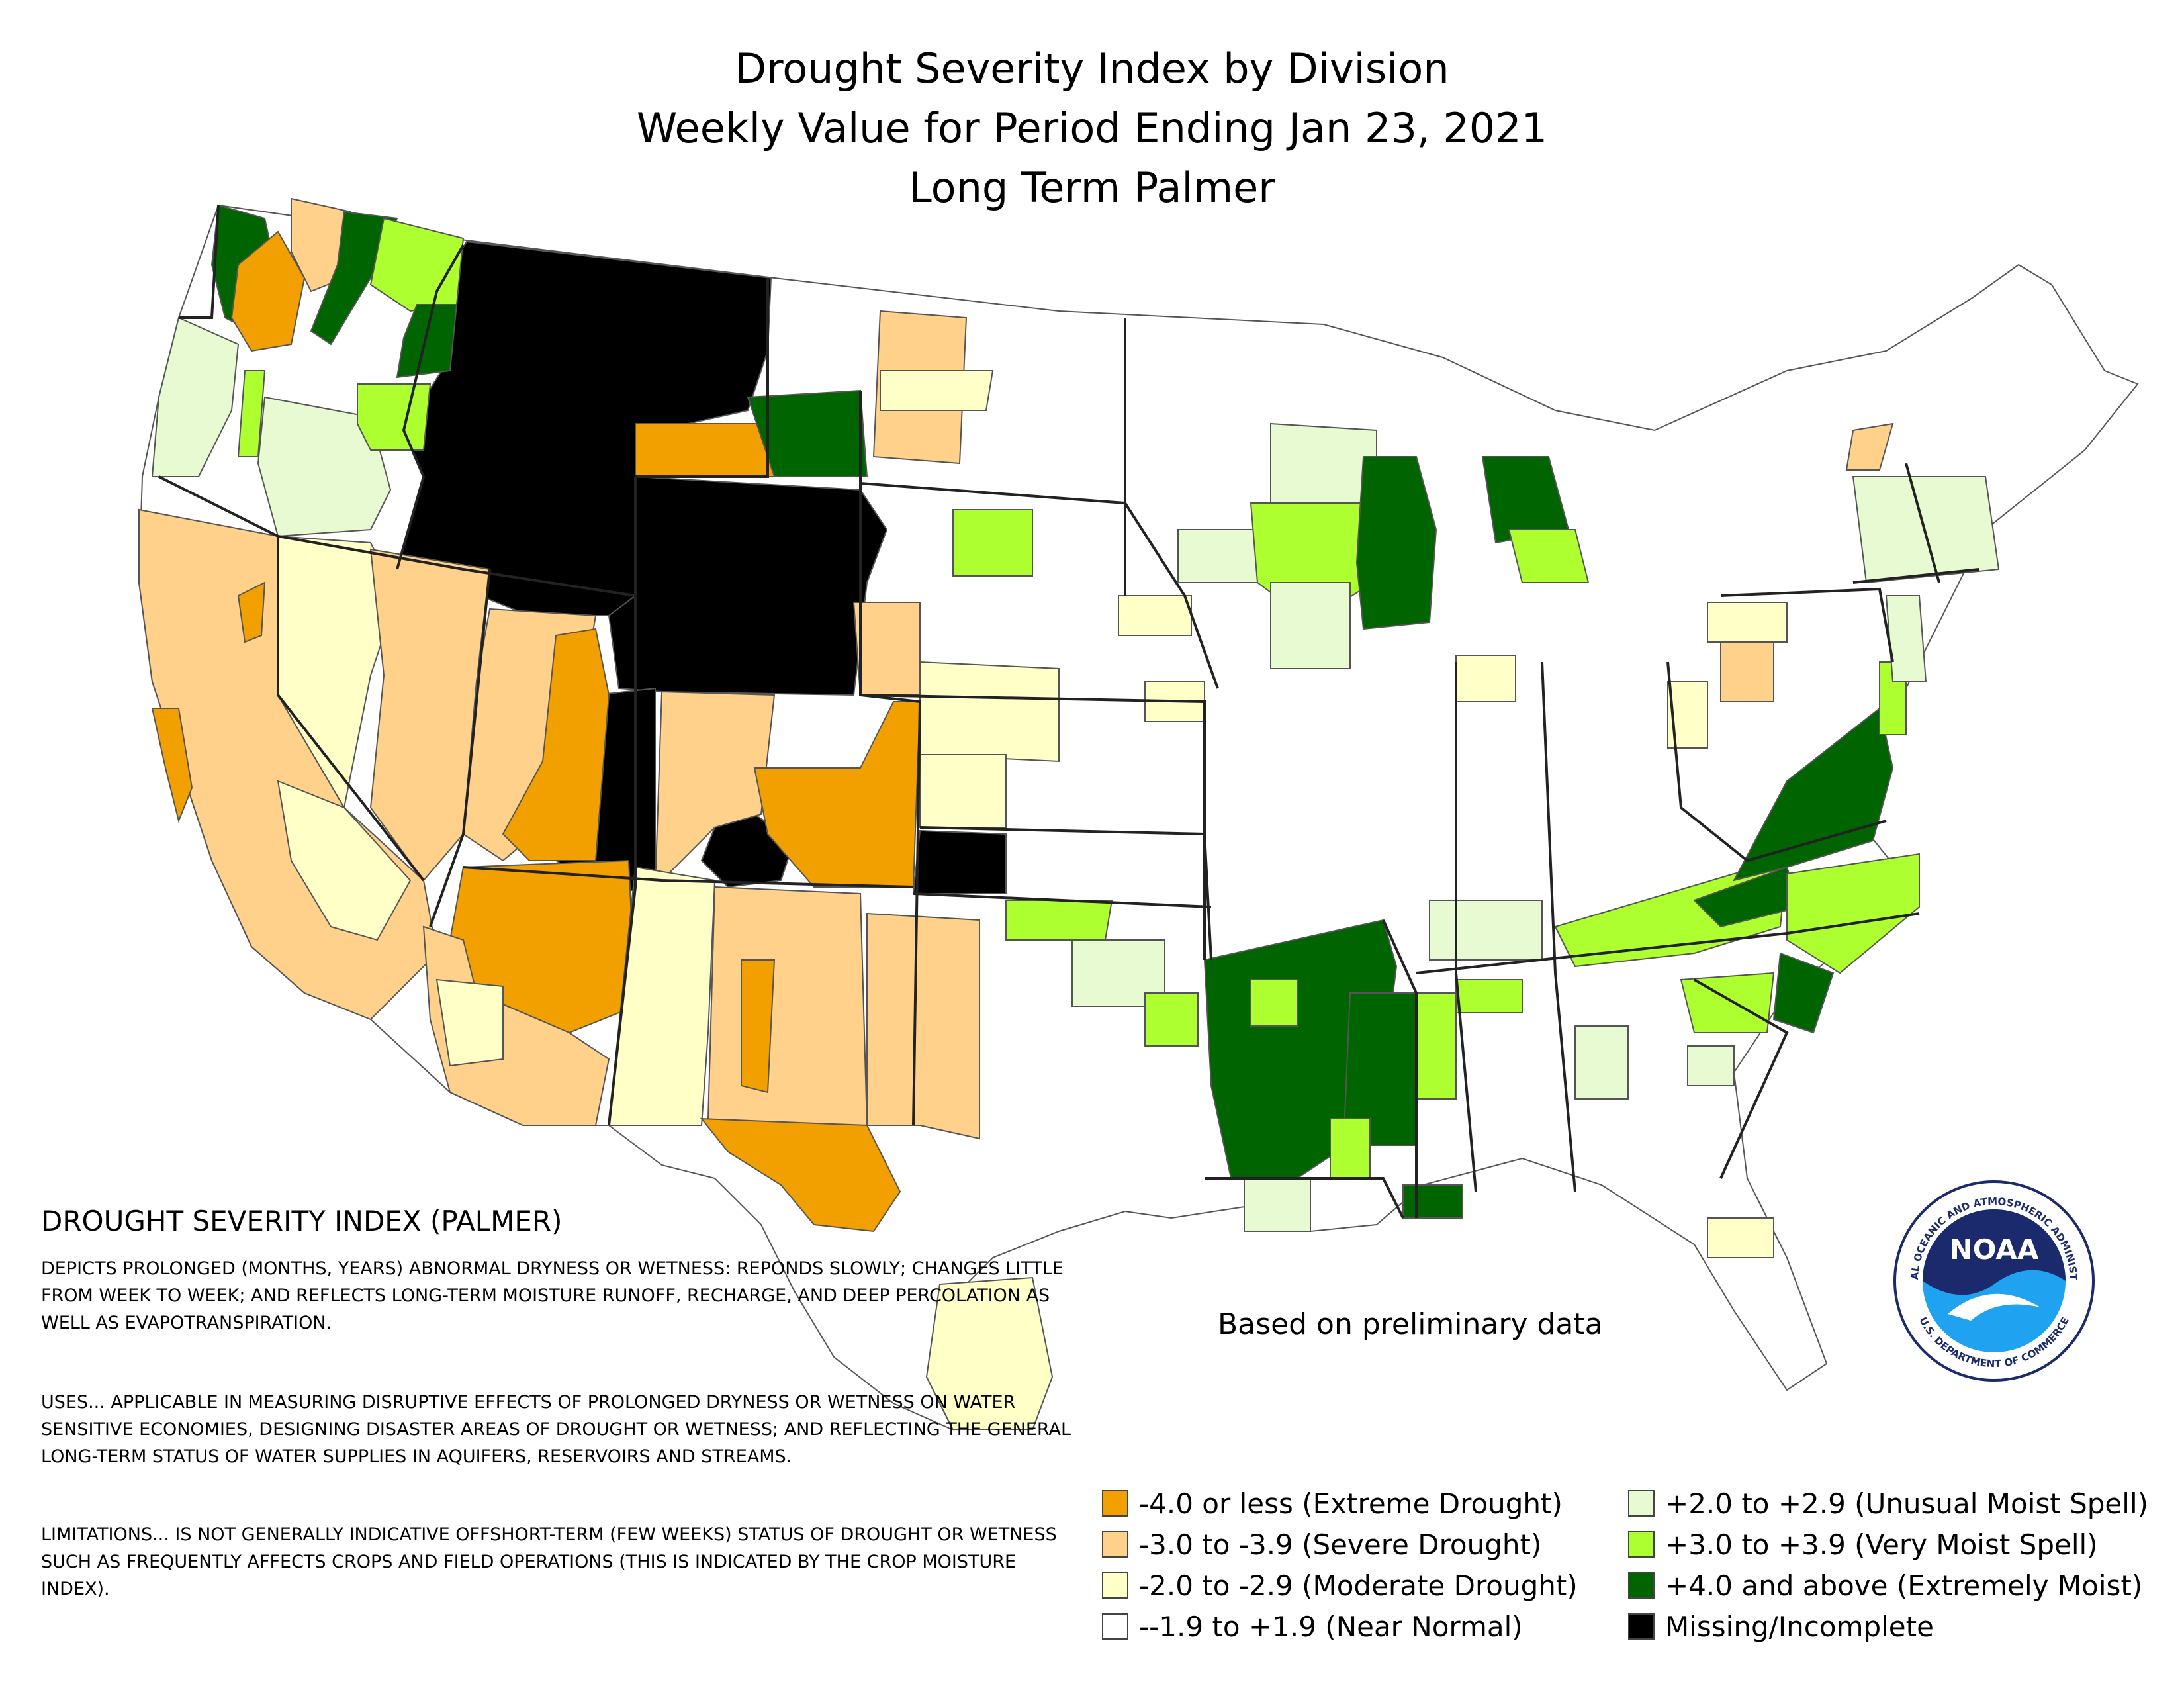 The image size is (2184, 1688). What do you see at coordinates (788, 1013) in the screenshot?
I see `severe-drought-nm` at bounding box center [788, 1013].